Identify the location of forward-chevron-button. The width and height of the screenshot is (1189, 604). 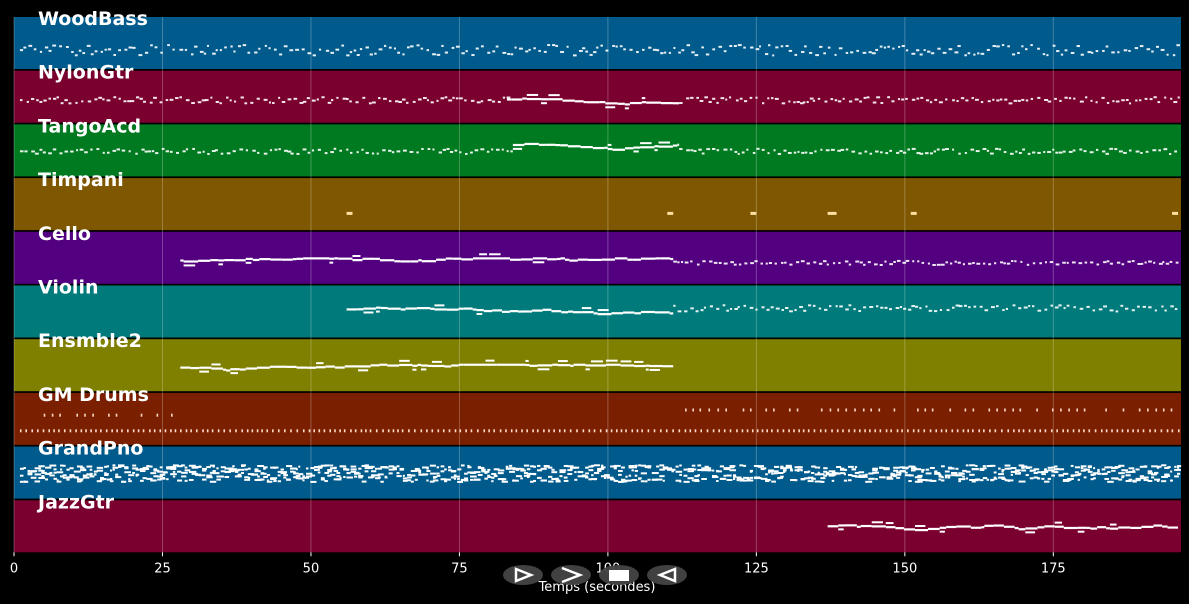
(571, 575).